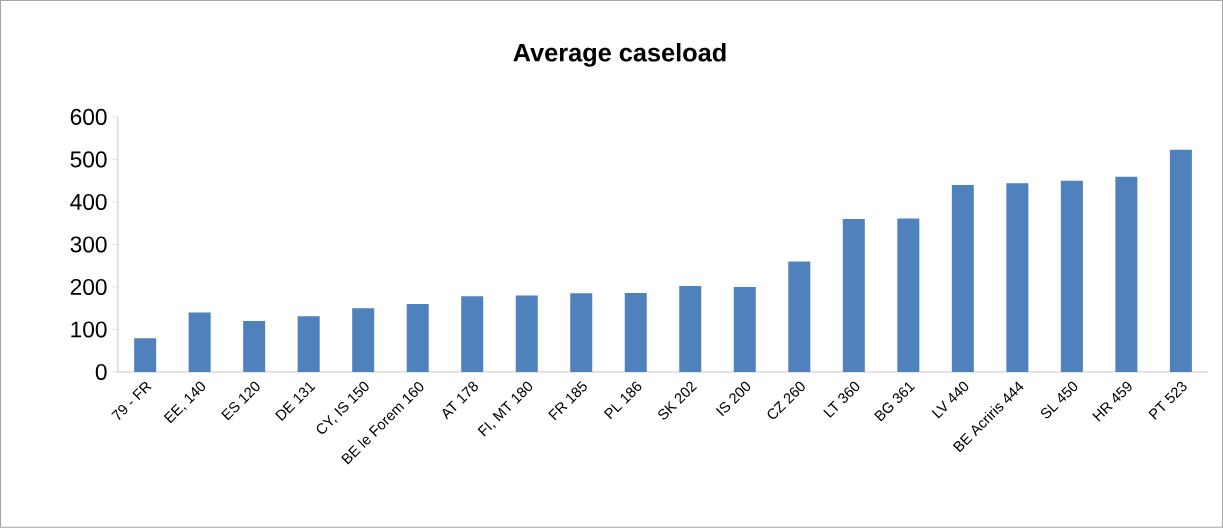 The width and height of the screenshot is (1223, 528). Describe the element at coordinates (460, 400) in the screenshot. I see `x-tick-label: AT 178` at that location.